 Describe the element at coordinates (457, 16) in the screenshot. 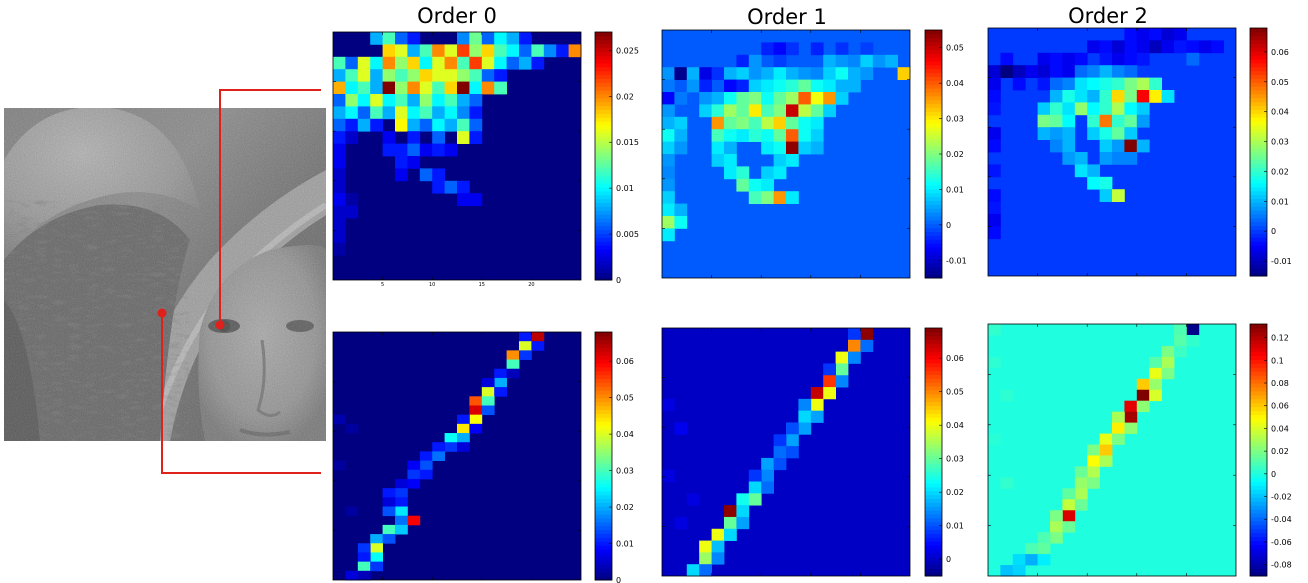

I see `column-title-order-0: Order 0` at that location.